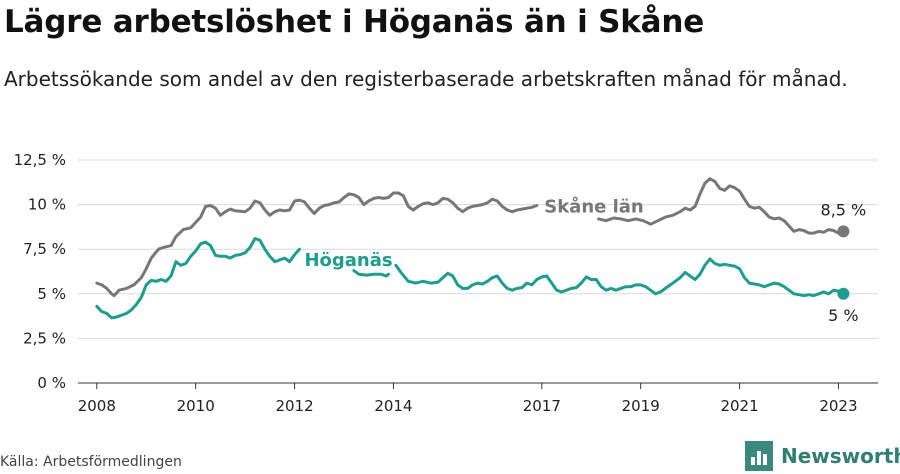  What do you see at coordinates (844, 209) in the screenshot?
I see `end-value-label-skane: 8,5 %` at bounding box center [844, 209].